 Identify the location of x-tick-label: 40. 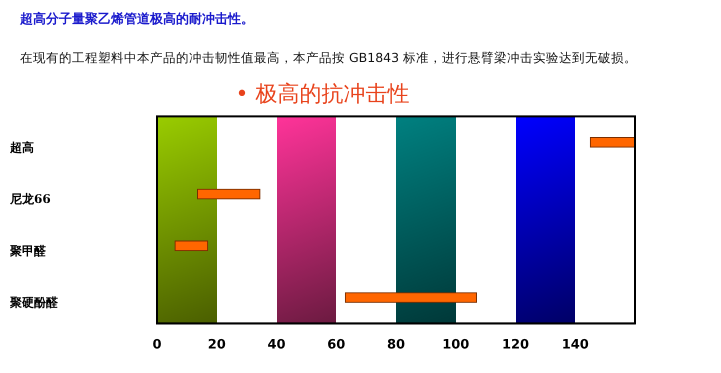
(276, 345).